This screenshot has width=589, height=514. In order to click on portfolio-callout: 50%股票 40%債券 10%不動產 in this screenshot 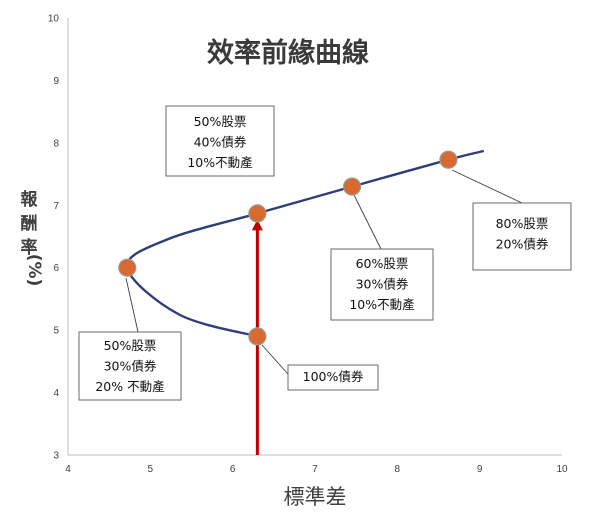, I will do `click(220, 141)`.